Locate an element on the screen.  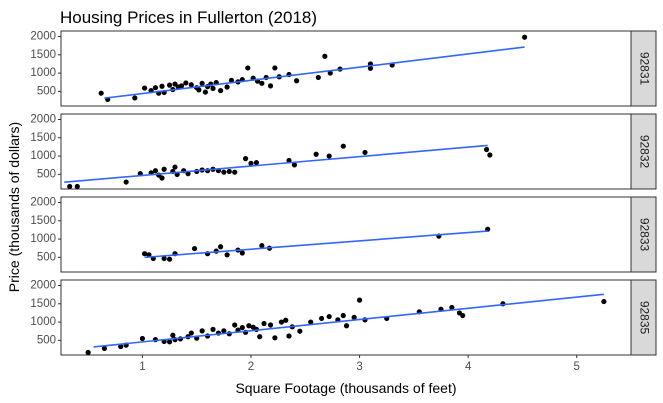
facet-strip-label: 92835 is located at coordinates (644, 318).